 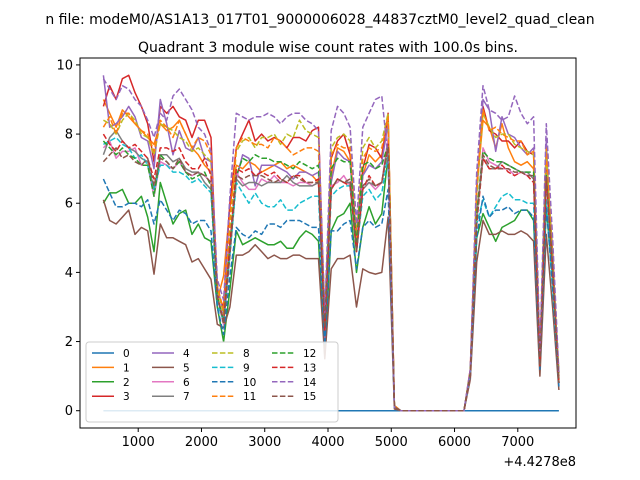 I want to click on legend-label-15: 15, so click(x=309, y=397).